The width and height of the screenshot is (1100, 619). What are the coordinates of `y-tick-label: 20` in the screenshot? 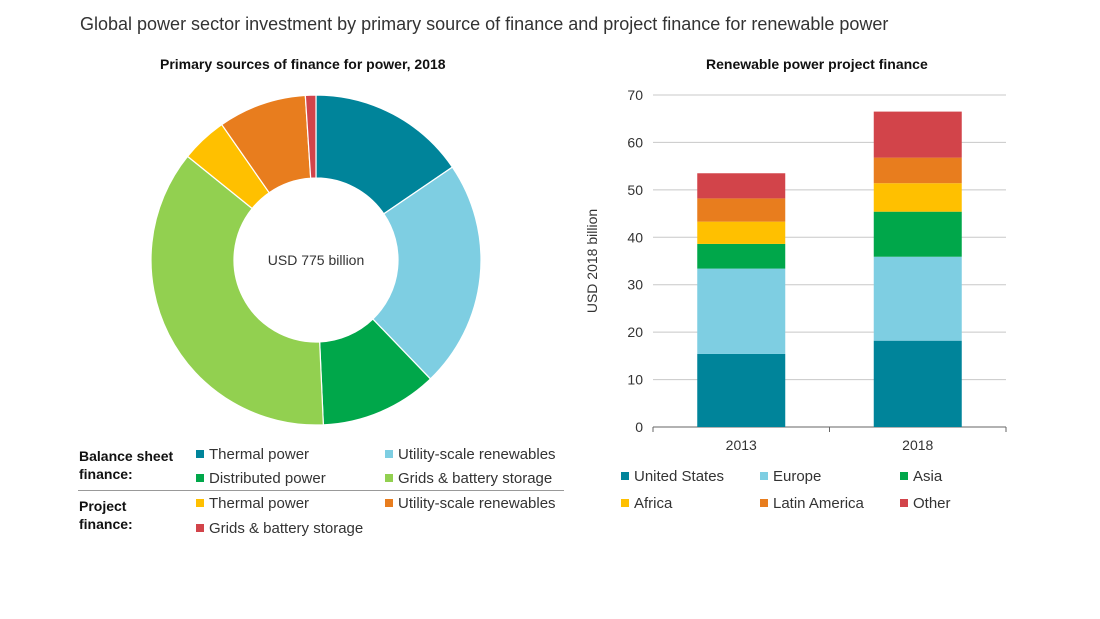 It's located at (635, 332).